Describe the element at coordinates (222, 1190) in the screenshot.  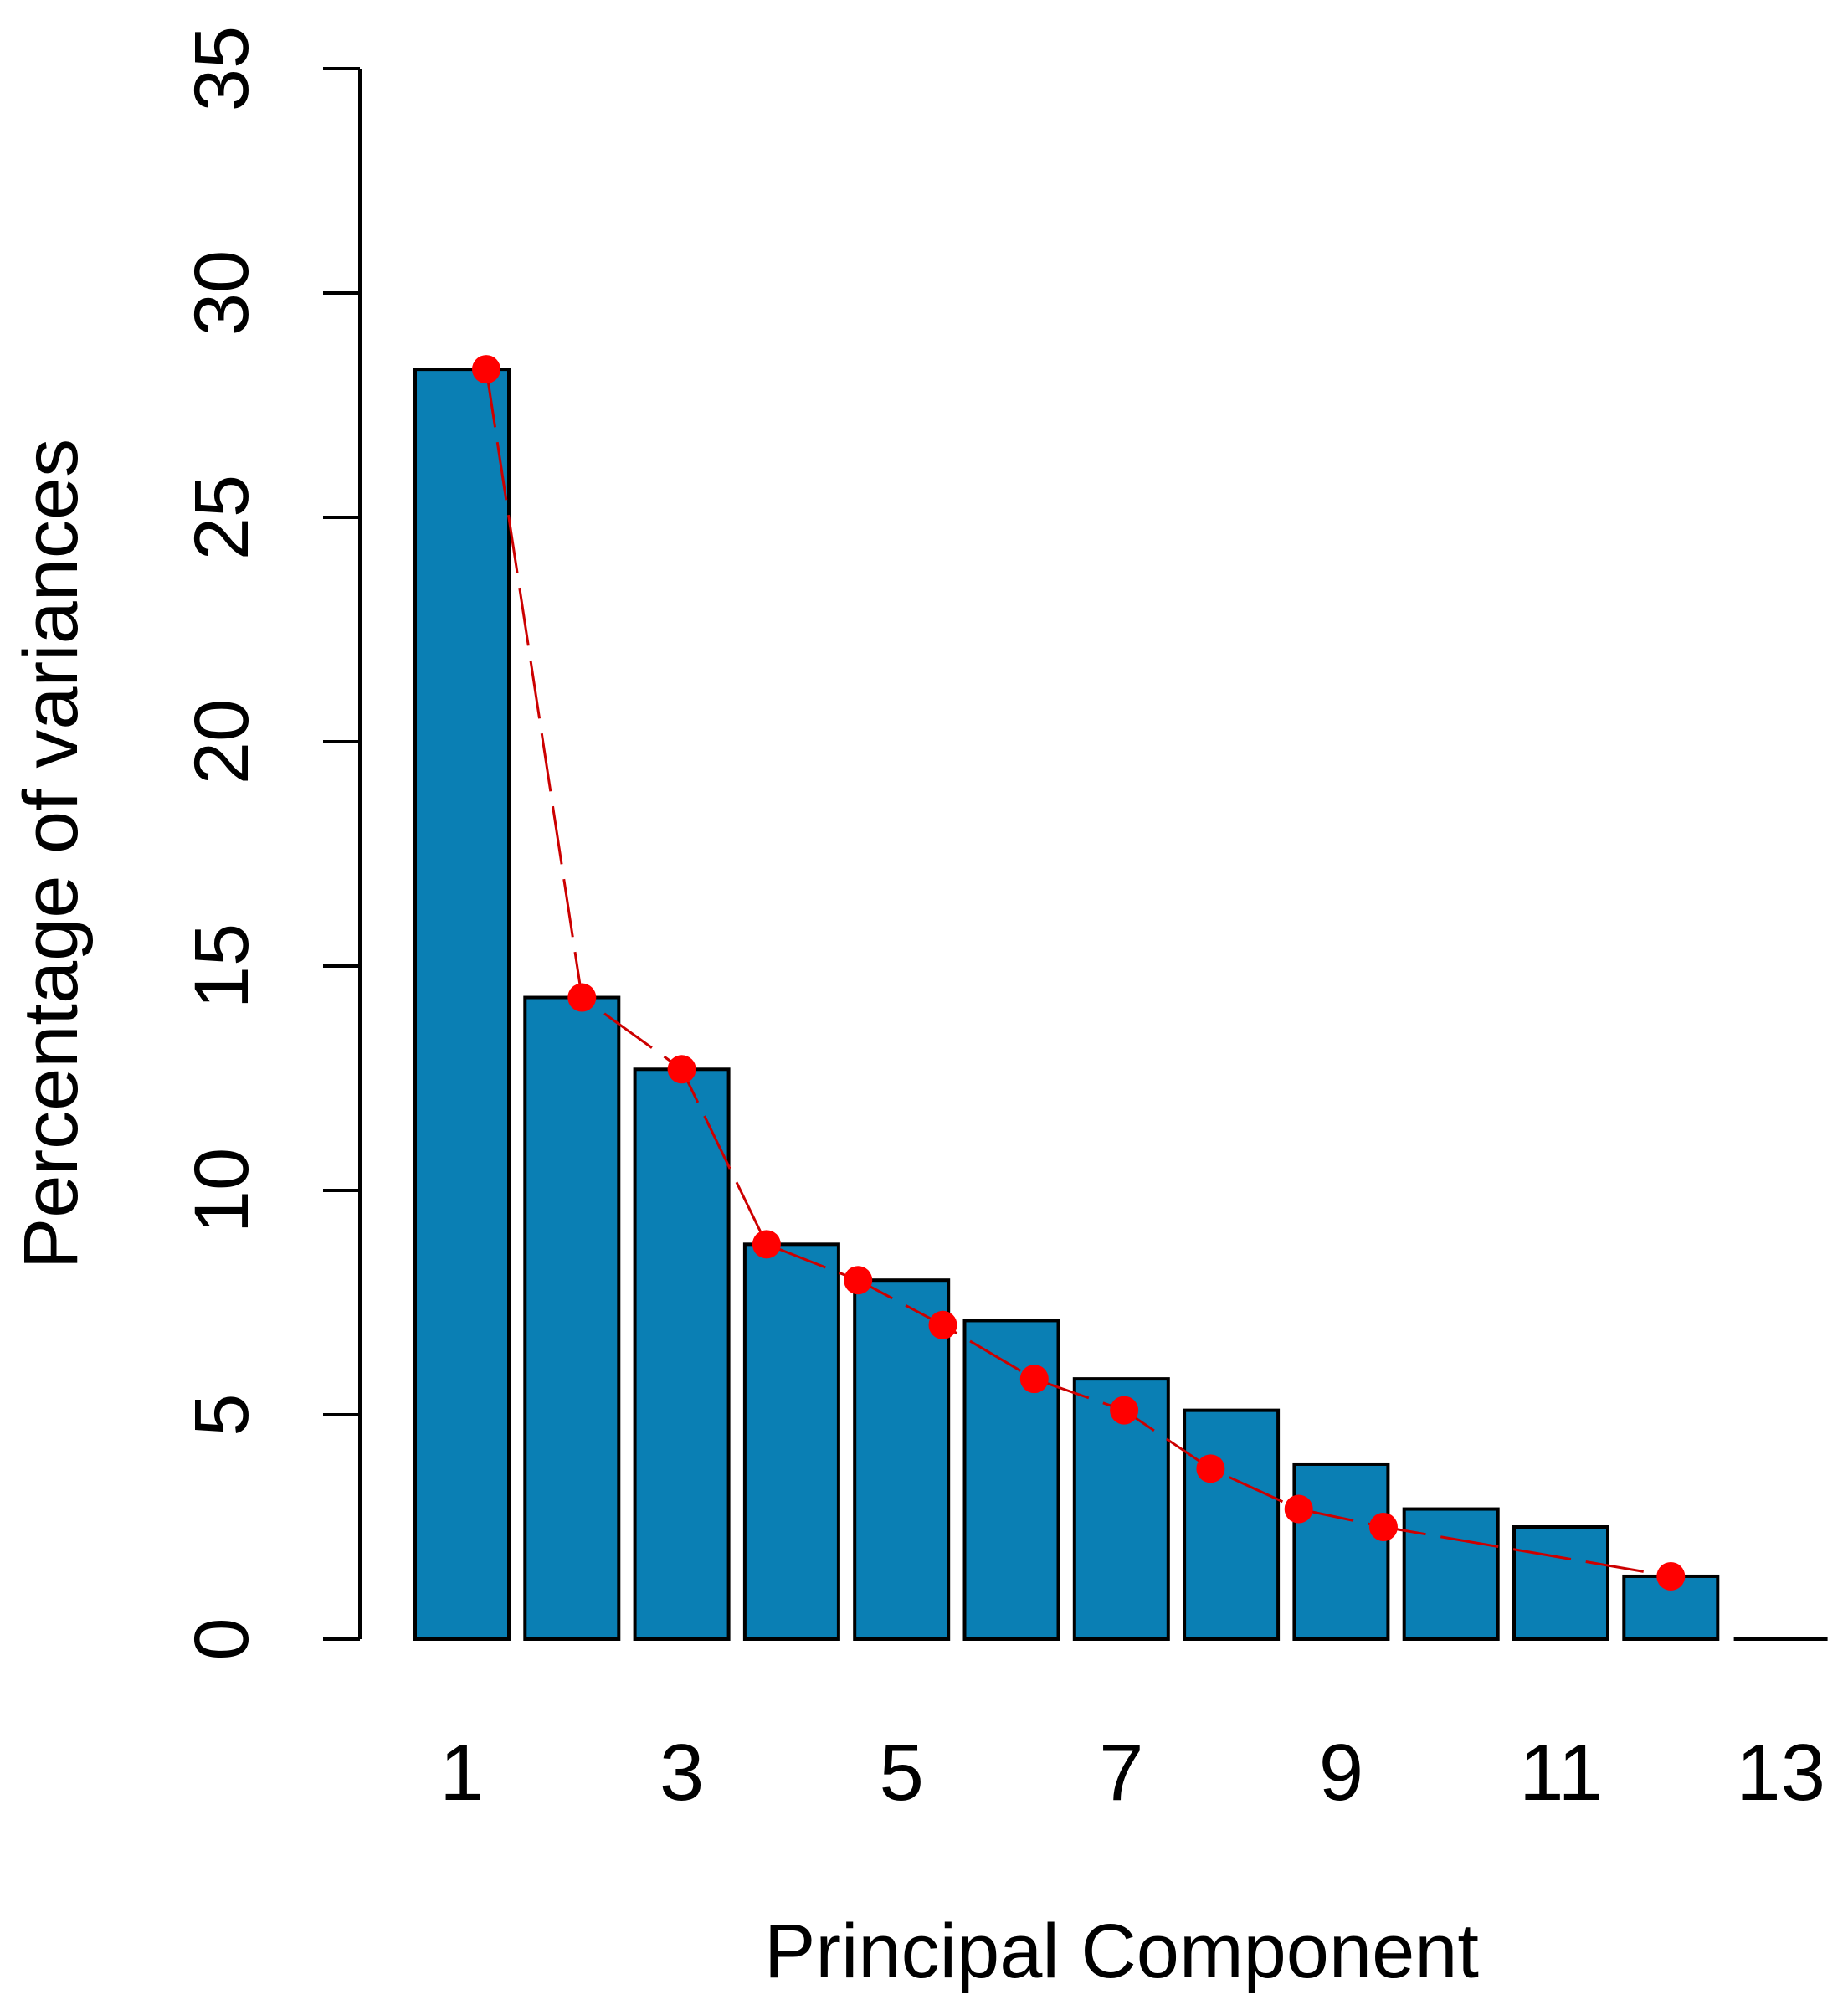
I see `y-tick-label-10: 10` at that location.